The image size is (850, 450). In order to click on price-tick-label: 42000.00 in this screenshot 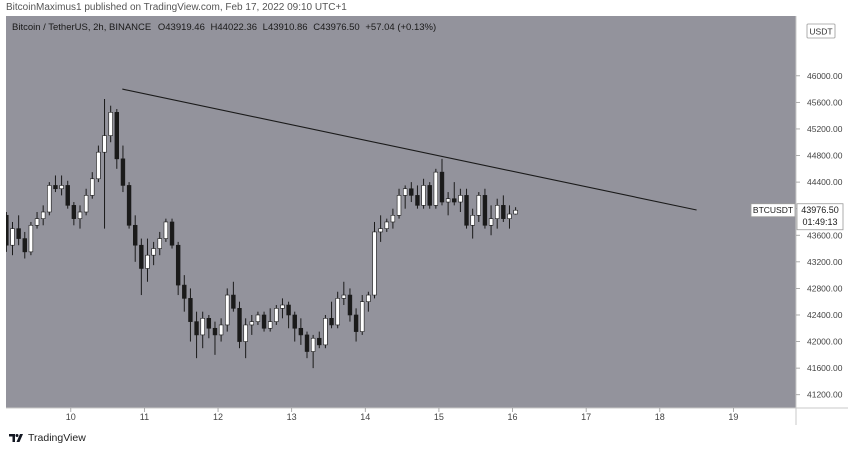, I will do `click(825, 342)`.